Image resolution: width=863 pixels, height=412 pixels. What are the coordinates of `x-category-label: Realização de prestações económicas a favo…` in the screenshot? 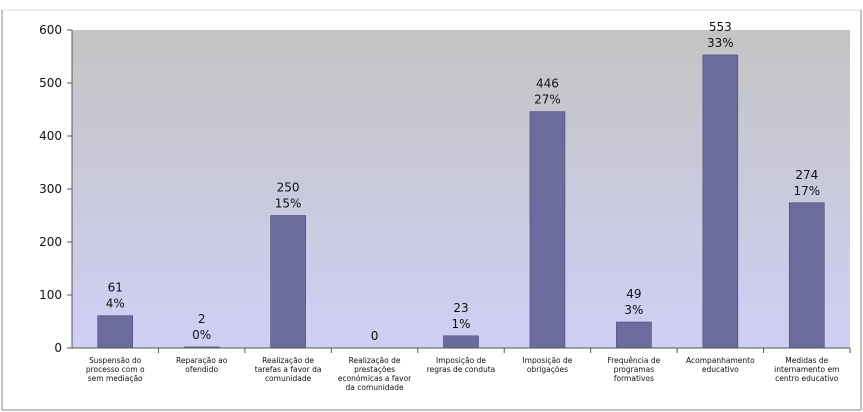 It's located at (375, 374).